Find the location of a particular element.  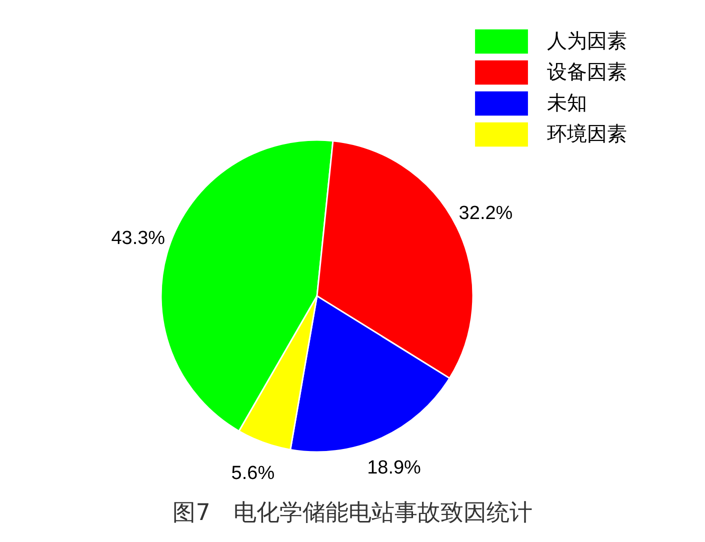

legend-label: 环境因素 is located at coordinates (587, 134).